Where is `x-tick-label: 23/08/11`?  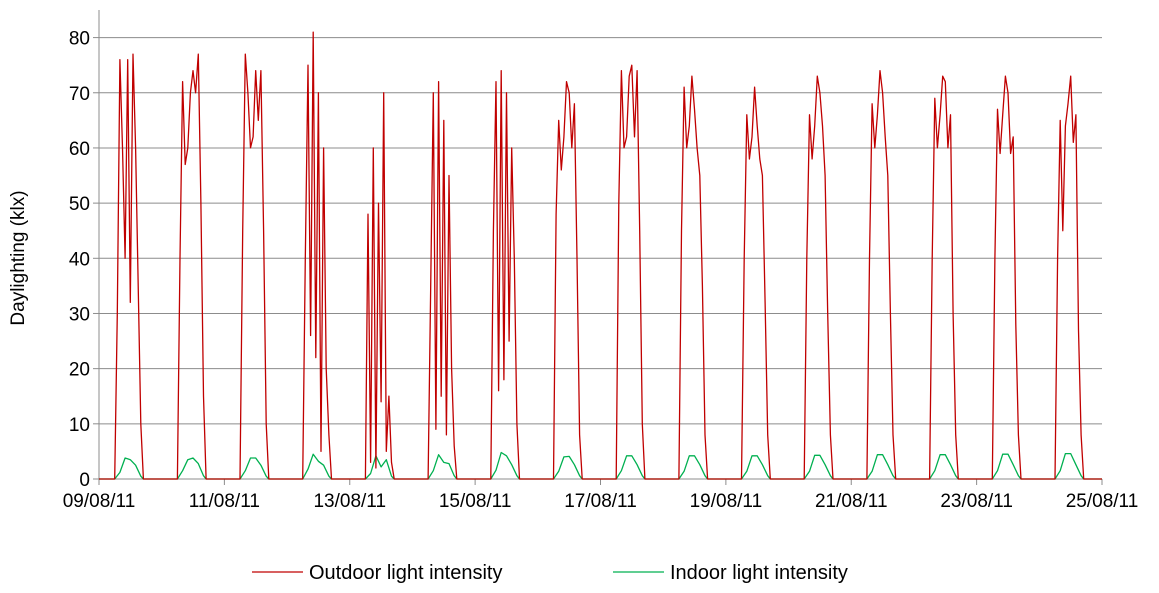
x-tick-label: 23/08/11 is located at coordinates (976, 501).